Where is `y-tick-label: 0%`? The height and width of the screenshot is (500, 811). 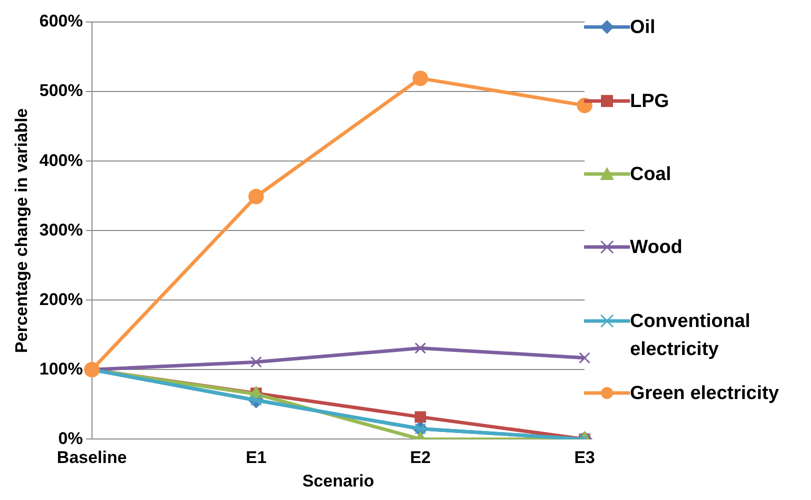
y-tick-label: 0% is located at coordinates (70, 438).